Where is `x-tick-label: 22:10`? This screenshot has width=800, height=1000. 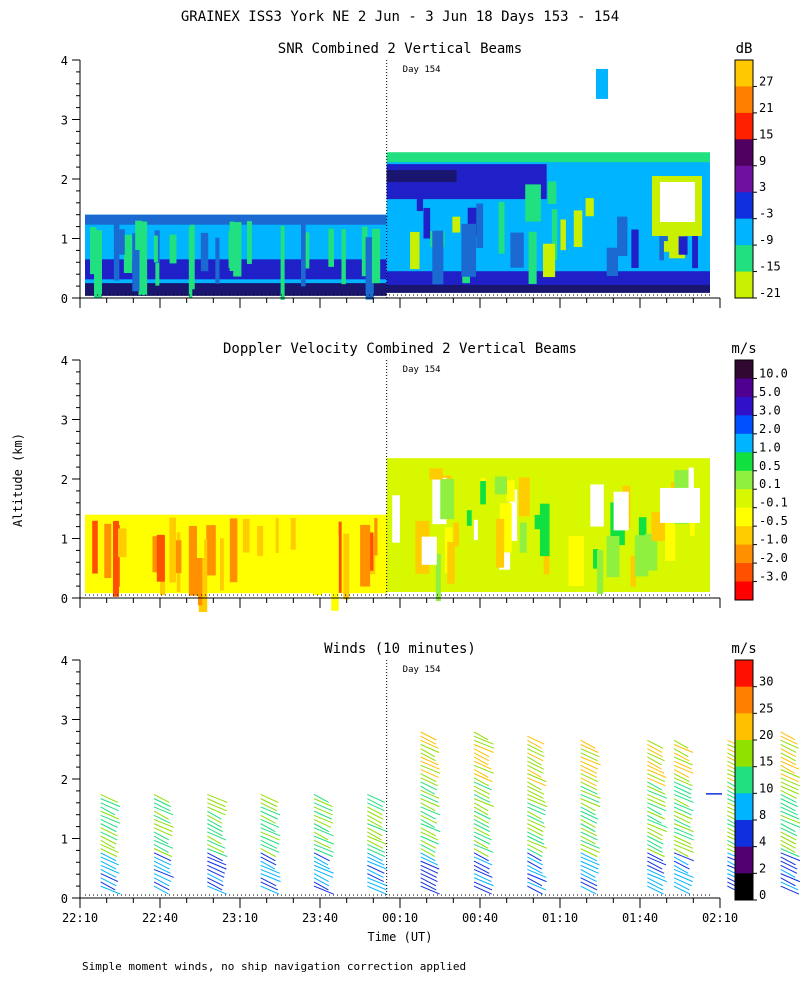
x-tick-label: 22:10 is located at coordinates (80, 918).